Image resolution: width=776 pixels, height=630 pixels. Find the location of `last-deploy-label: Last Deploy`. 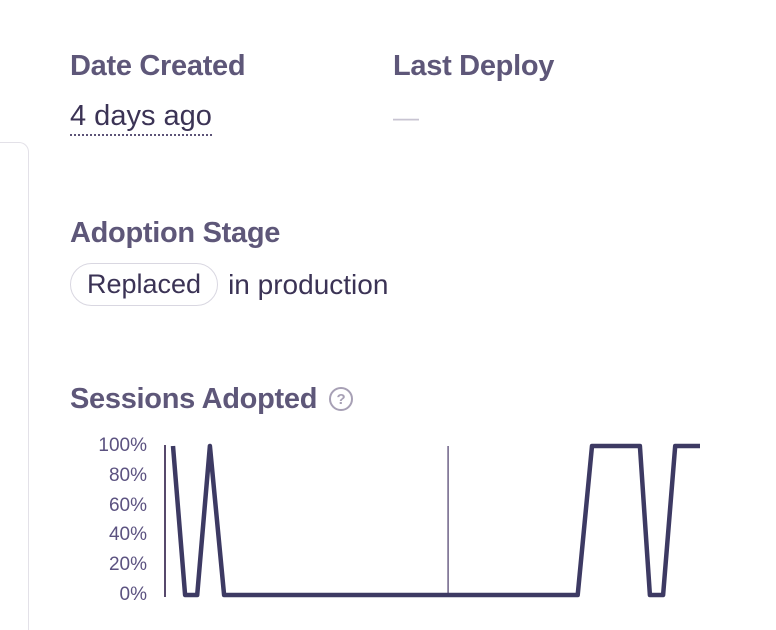

last-deploy-label: Last Deploy is located at coordinates (474, 66).